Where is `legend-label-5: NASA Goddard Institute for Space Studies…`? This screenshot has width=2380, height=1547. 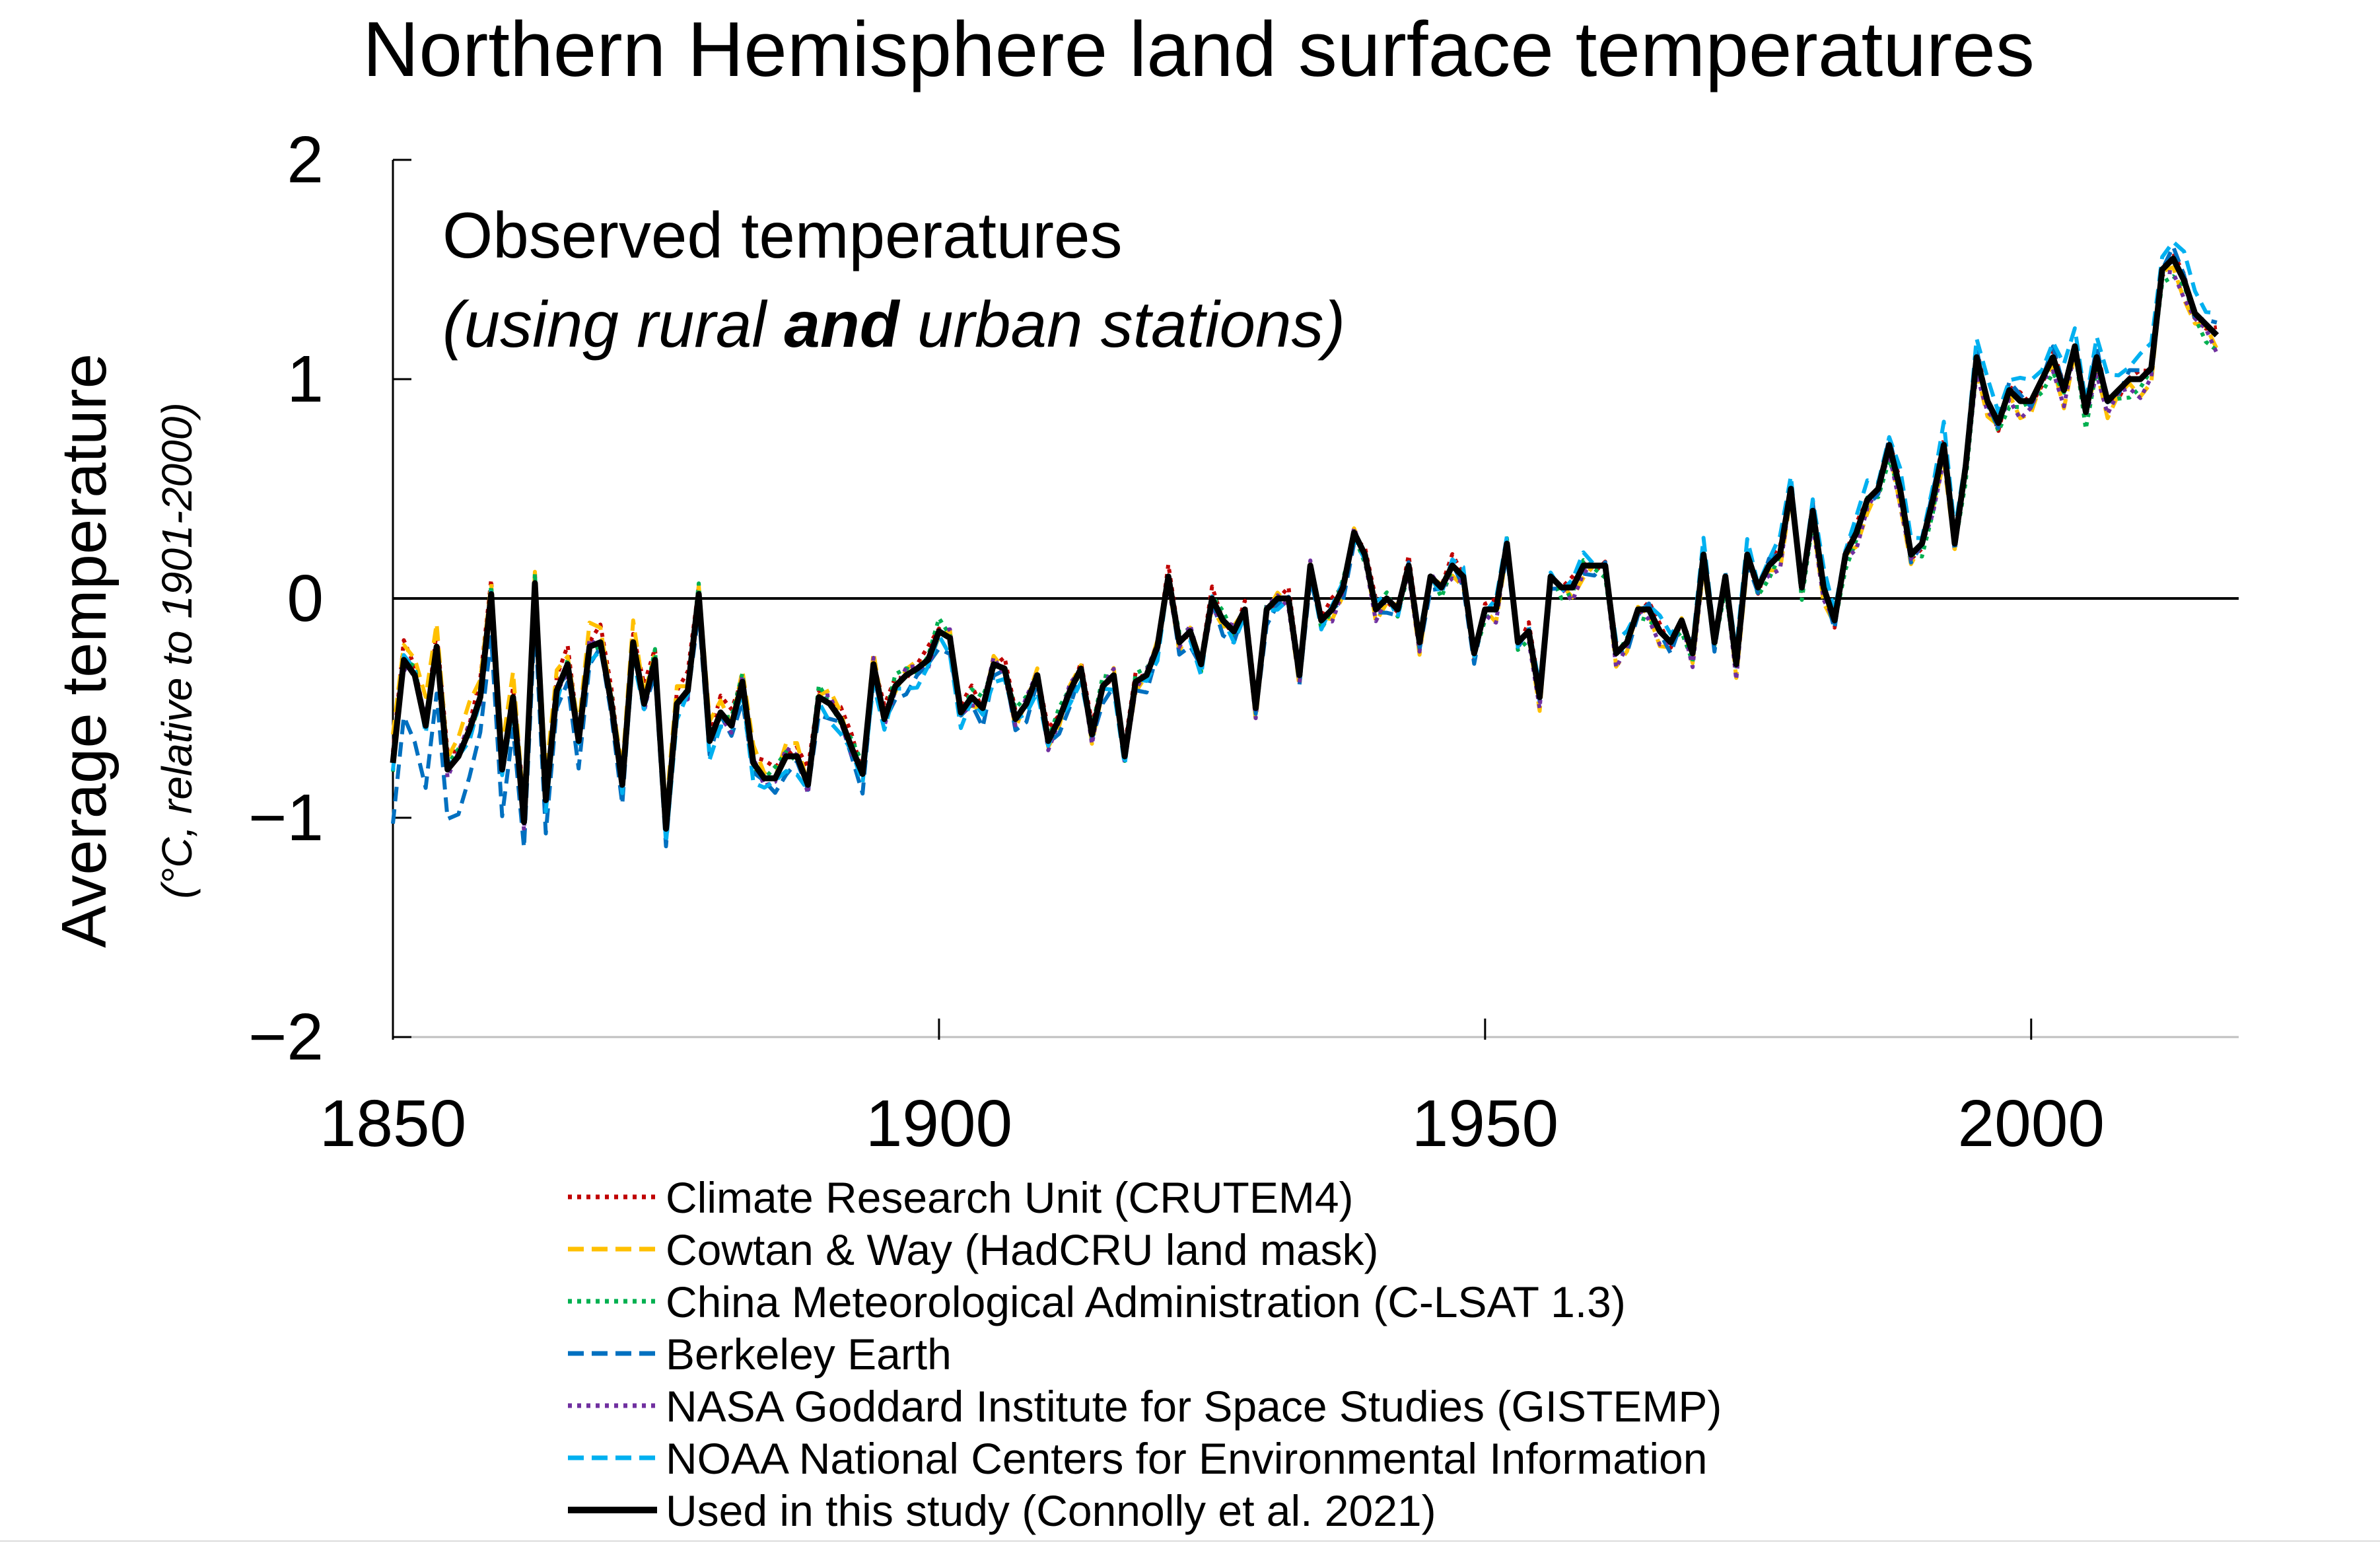 legend-label-5: NASA Goddard Institute for Space Studies… is located at coordinates (1194, 1406).